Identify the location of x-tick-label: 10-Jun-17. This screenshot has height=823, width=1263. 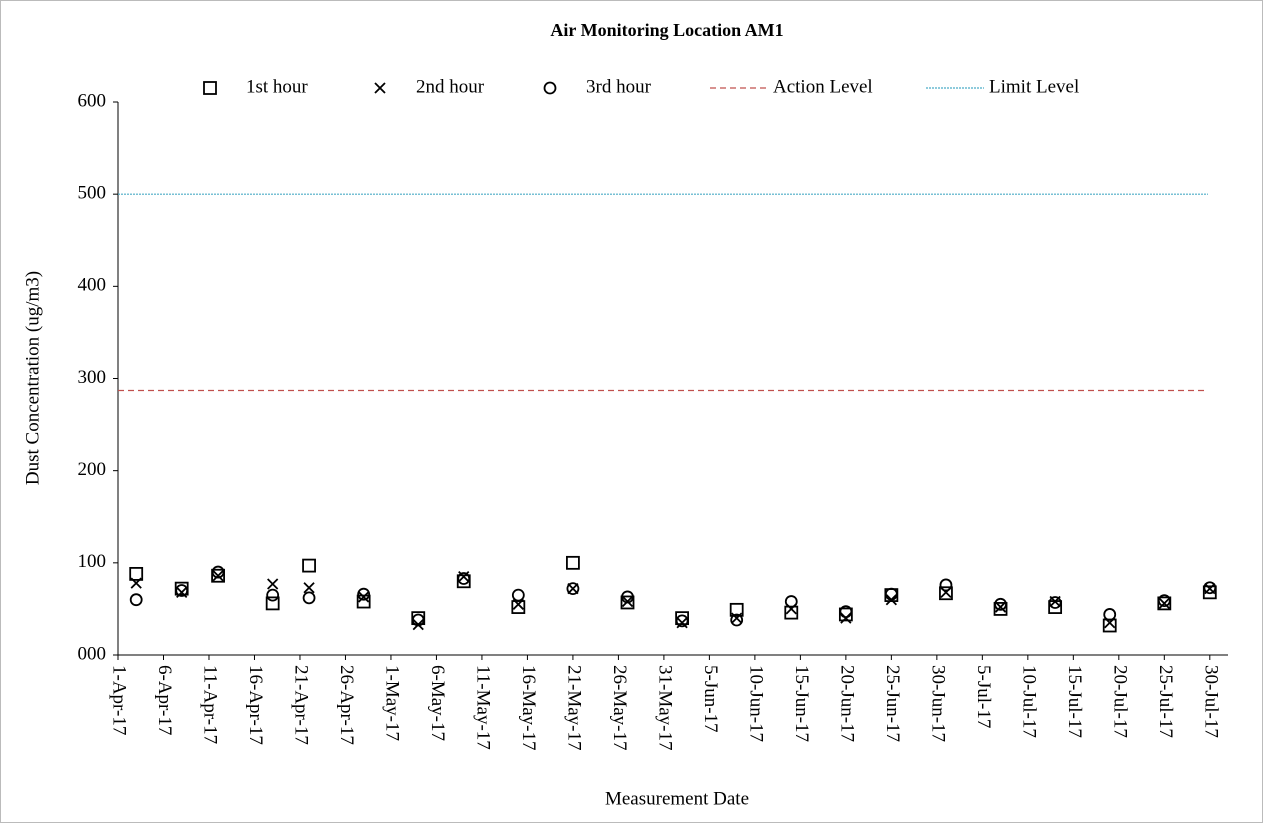
(756, 703).